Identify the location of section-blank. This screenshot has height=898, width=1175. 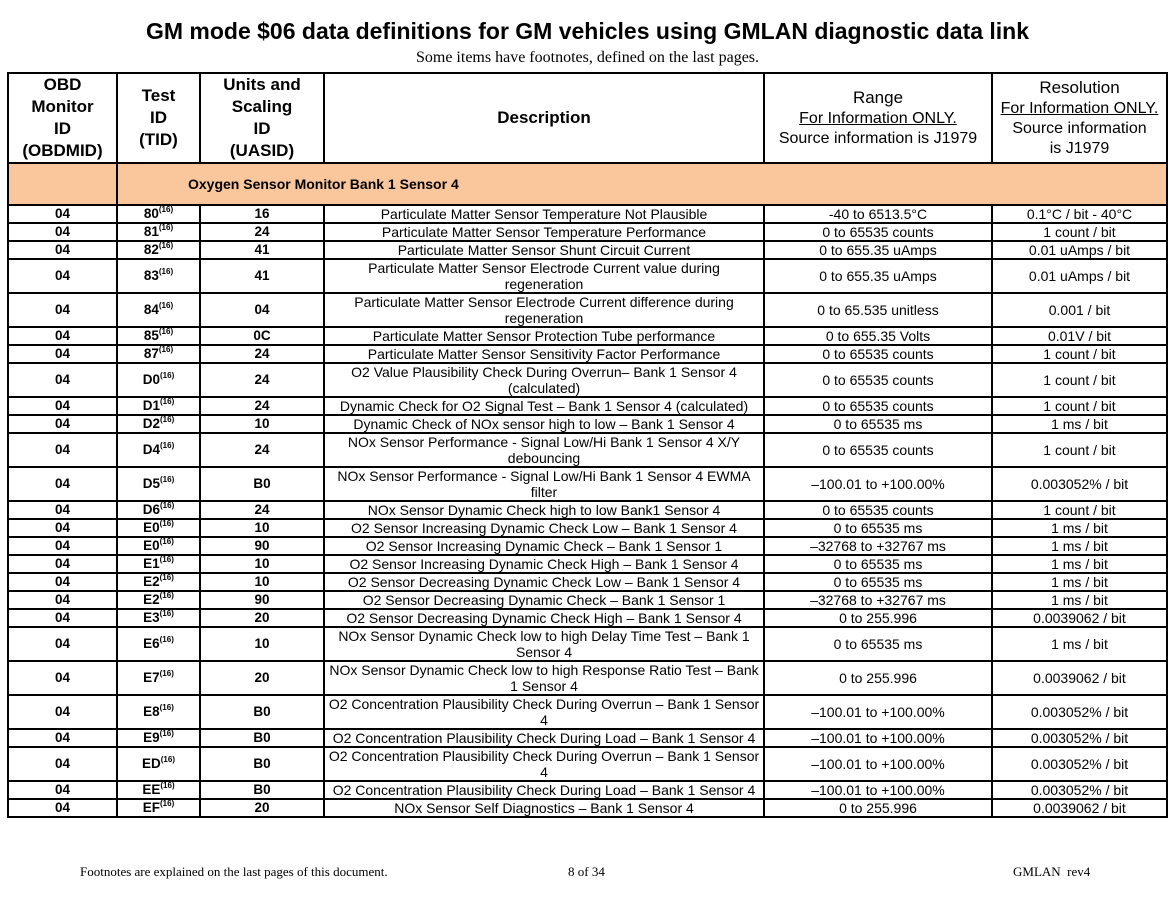
(62, 184).